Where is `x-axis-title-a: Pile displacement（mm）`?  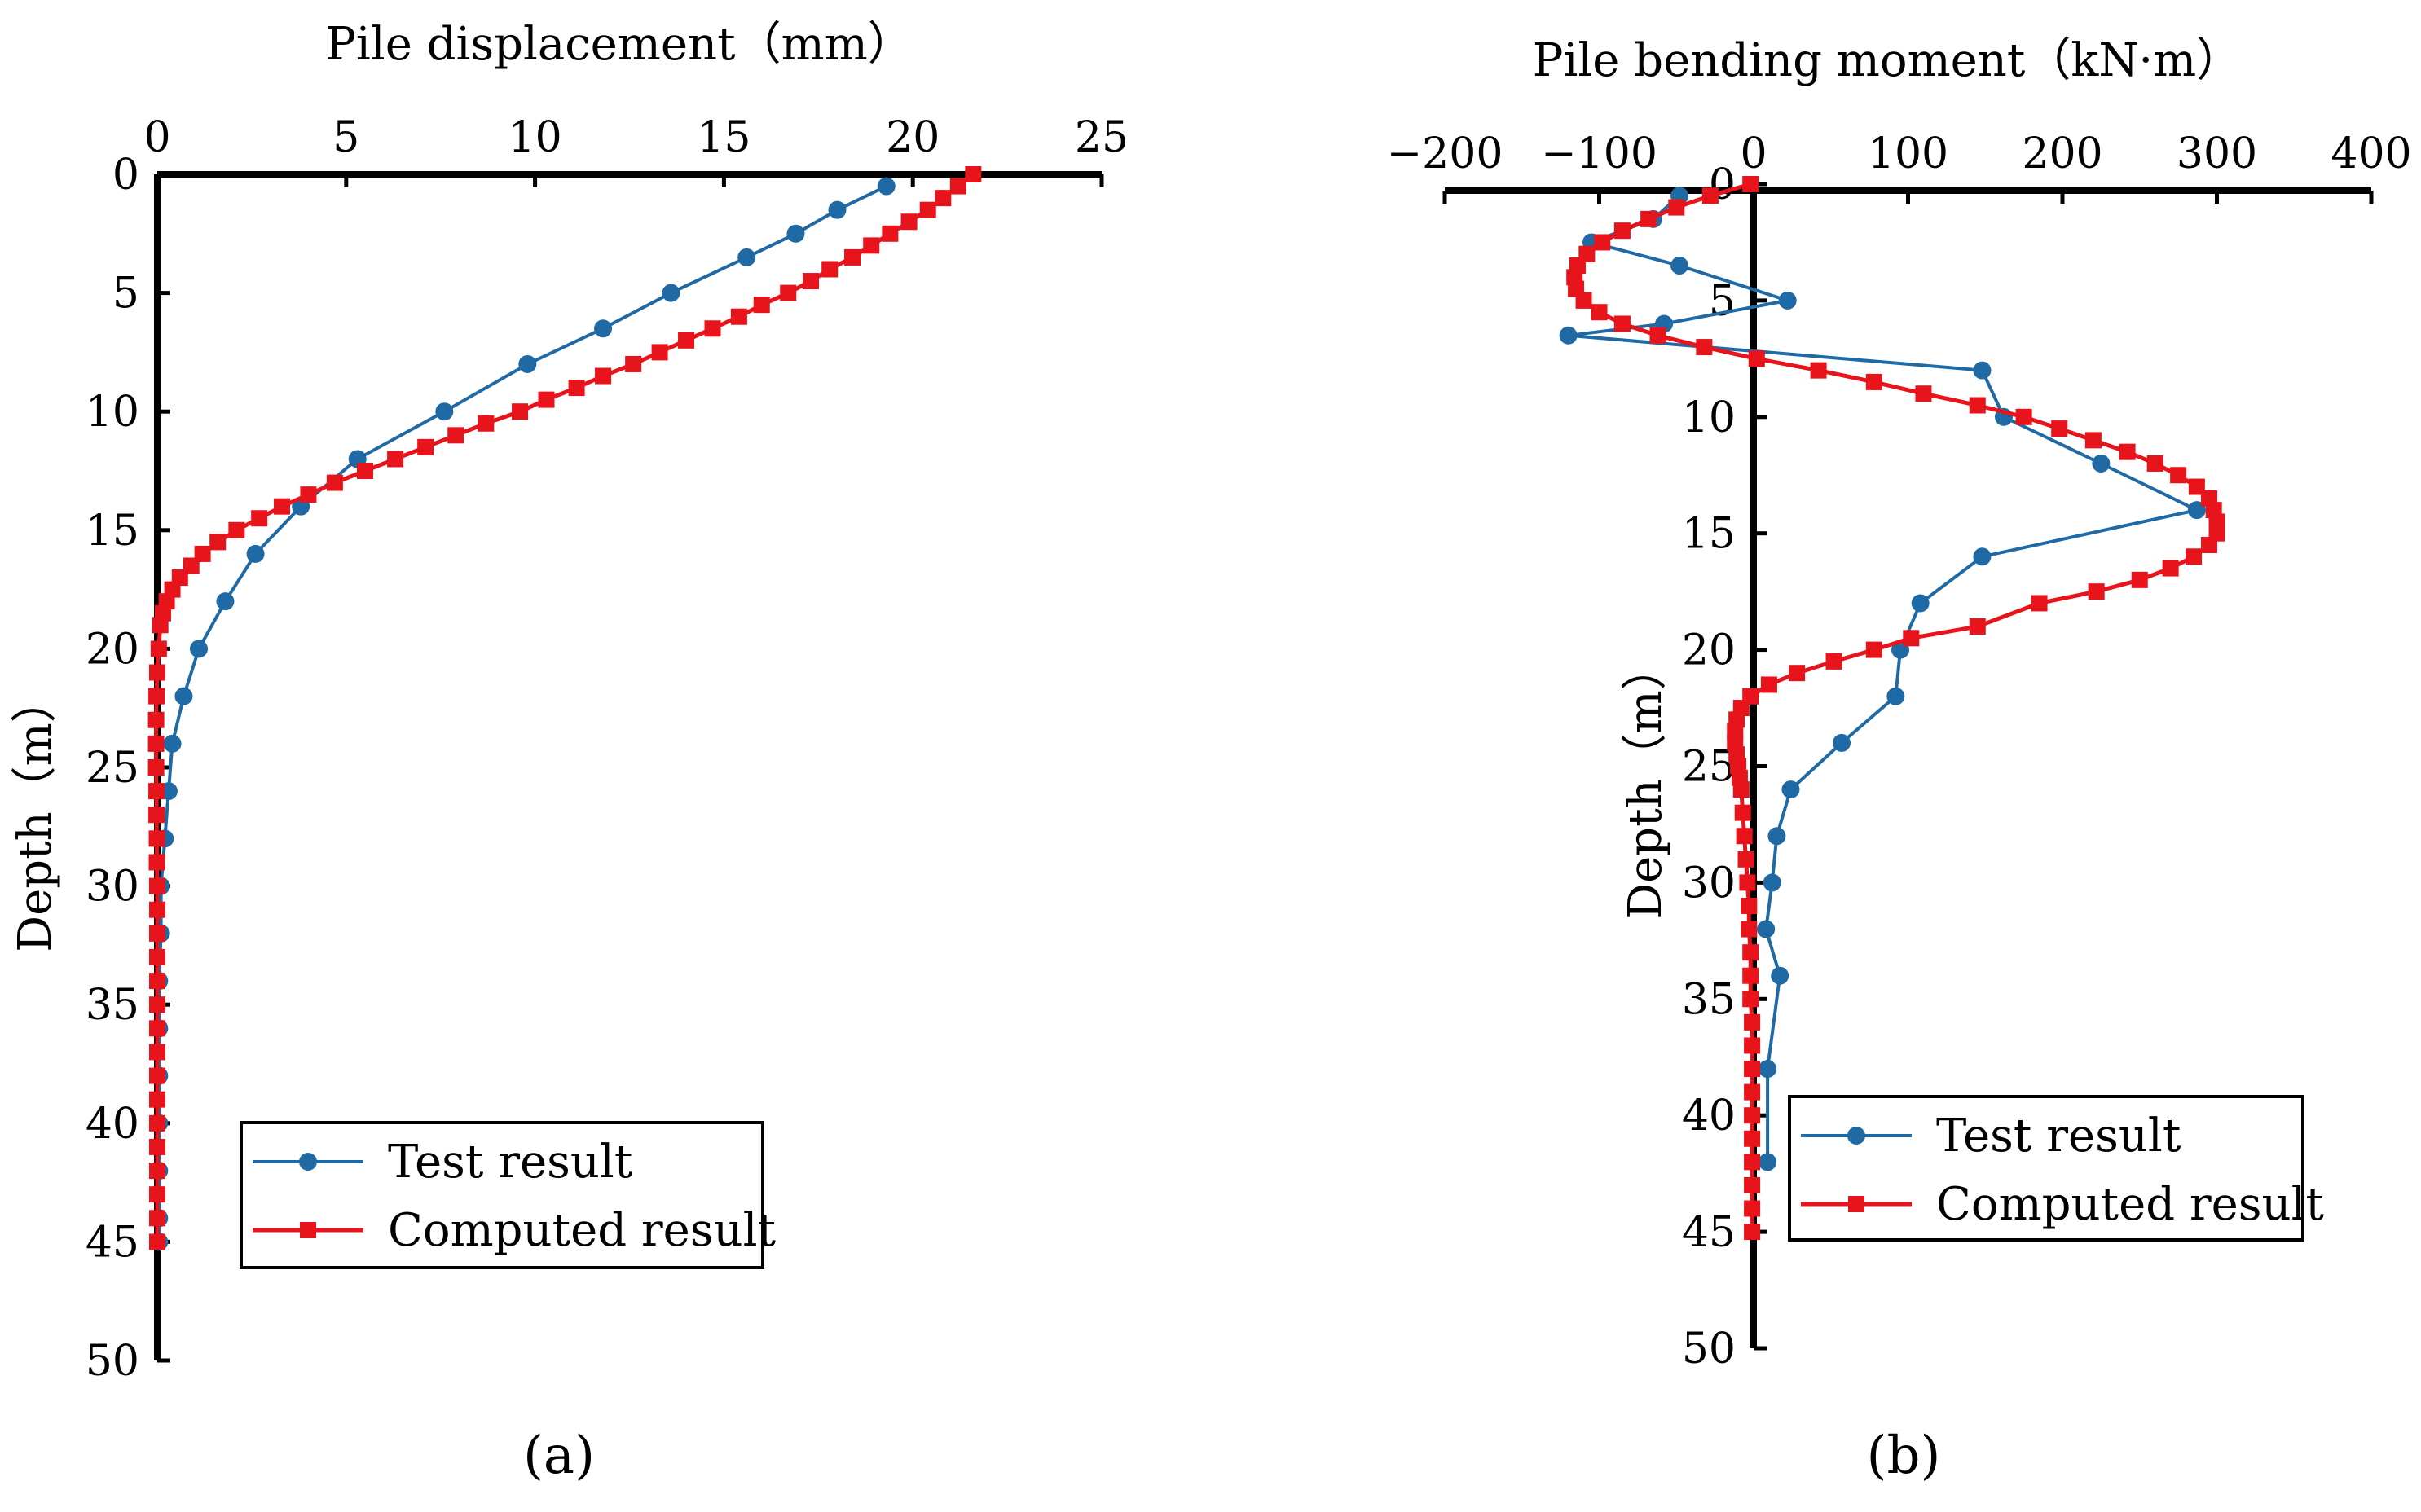 x-axis-title-a: Pile displacement（mm） is located at coordinates (619, 44).